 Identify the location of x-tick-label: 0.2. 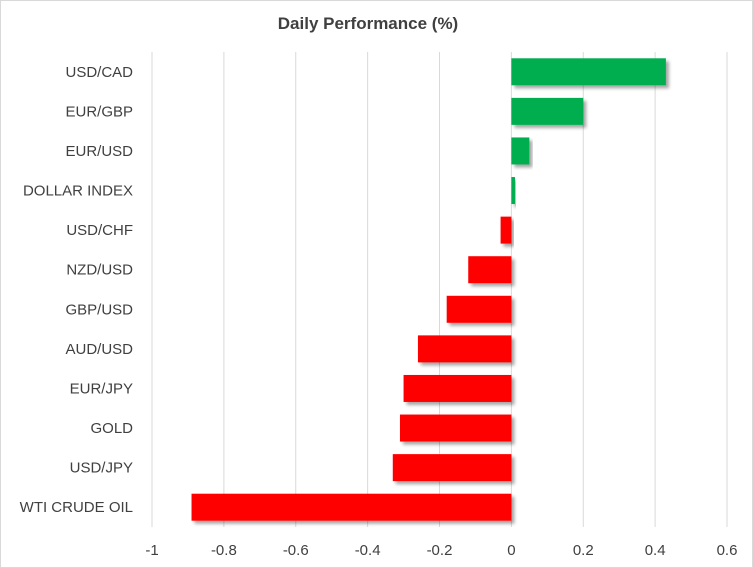
(583, 550).